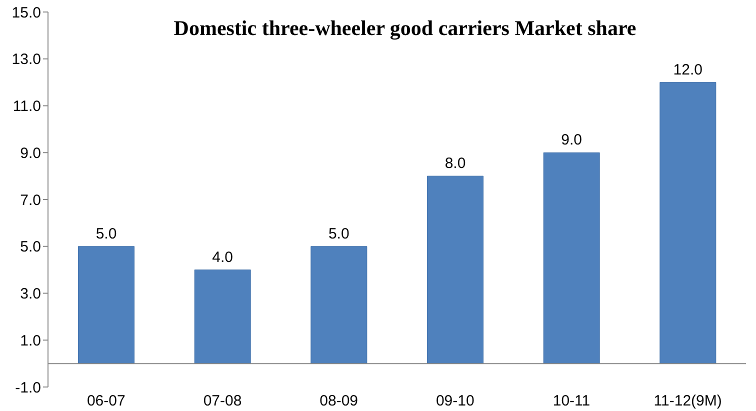  Describe the element at coordinates (26, 107) in the screenshot. I see `y-tick-label: 11.0` at that location.